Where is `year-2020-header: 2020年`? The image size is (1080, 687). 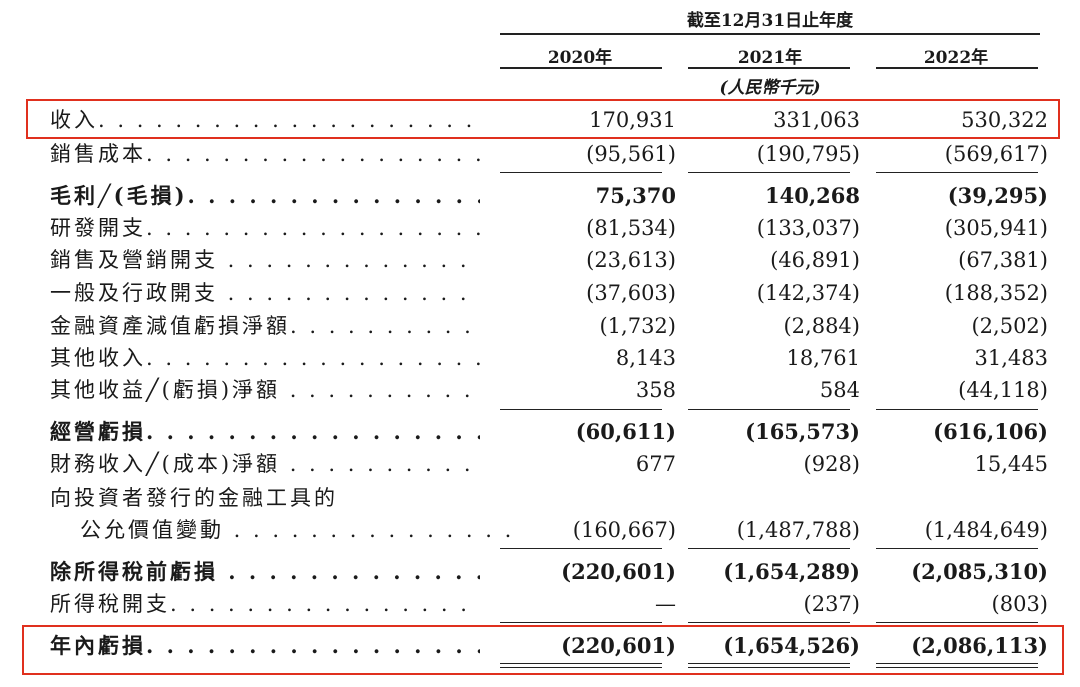
year-2020-header: 2020年 is located at coordinates (580, 58).